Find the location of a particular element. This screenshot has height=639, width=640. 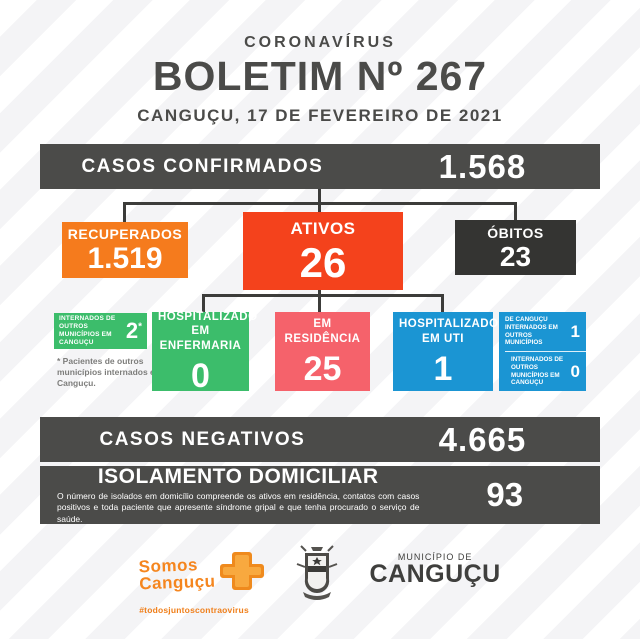

inpatients-from-other-value: 2* is located at coordinates (133, 330).